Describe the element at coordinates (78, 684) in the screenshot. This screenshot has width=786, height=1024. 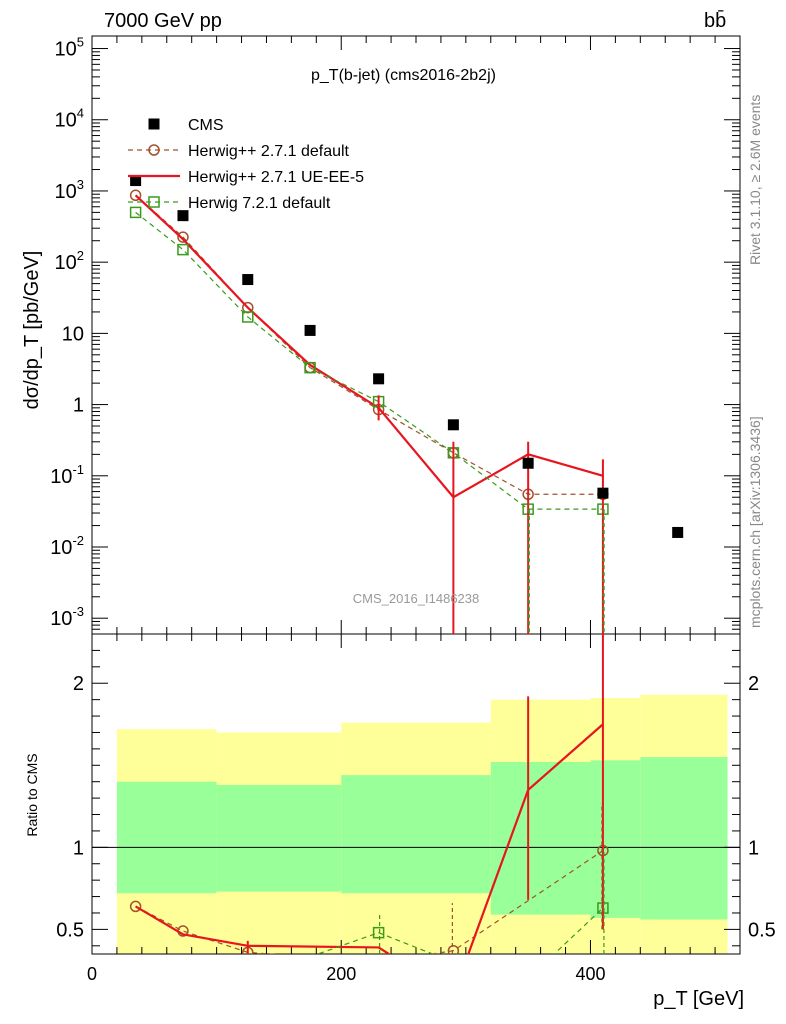
I see `ratio-y-tick-label: 2` at that location.